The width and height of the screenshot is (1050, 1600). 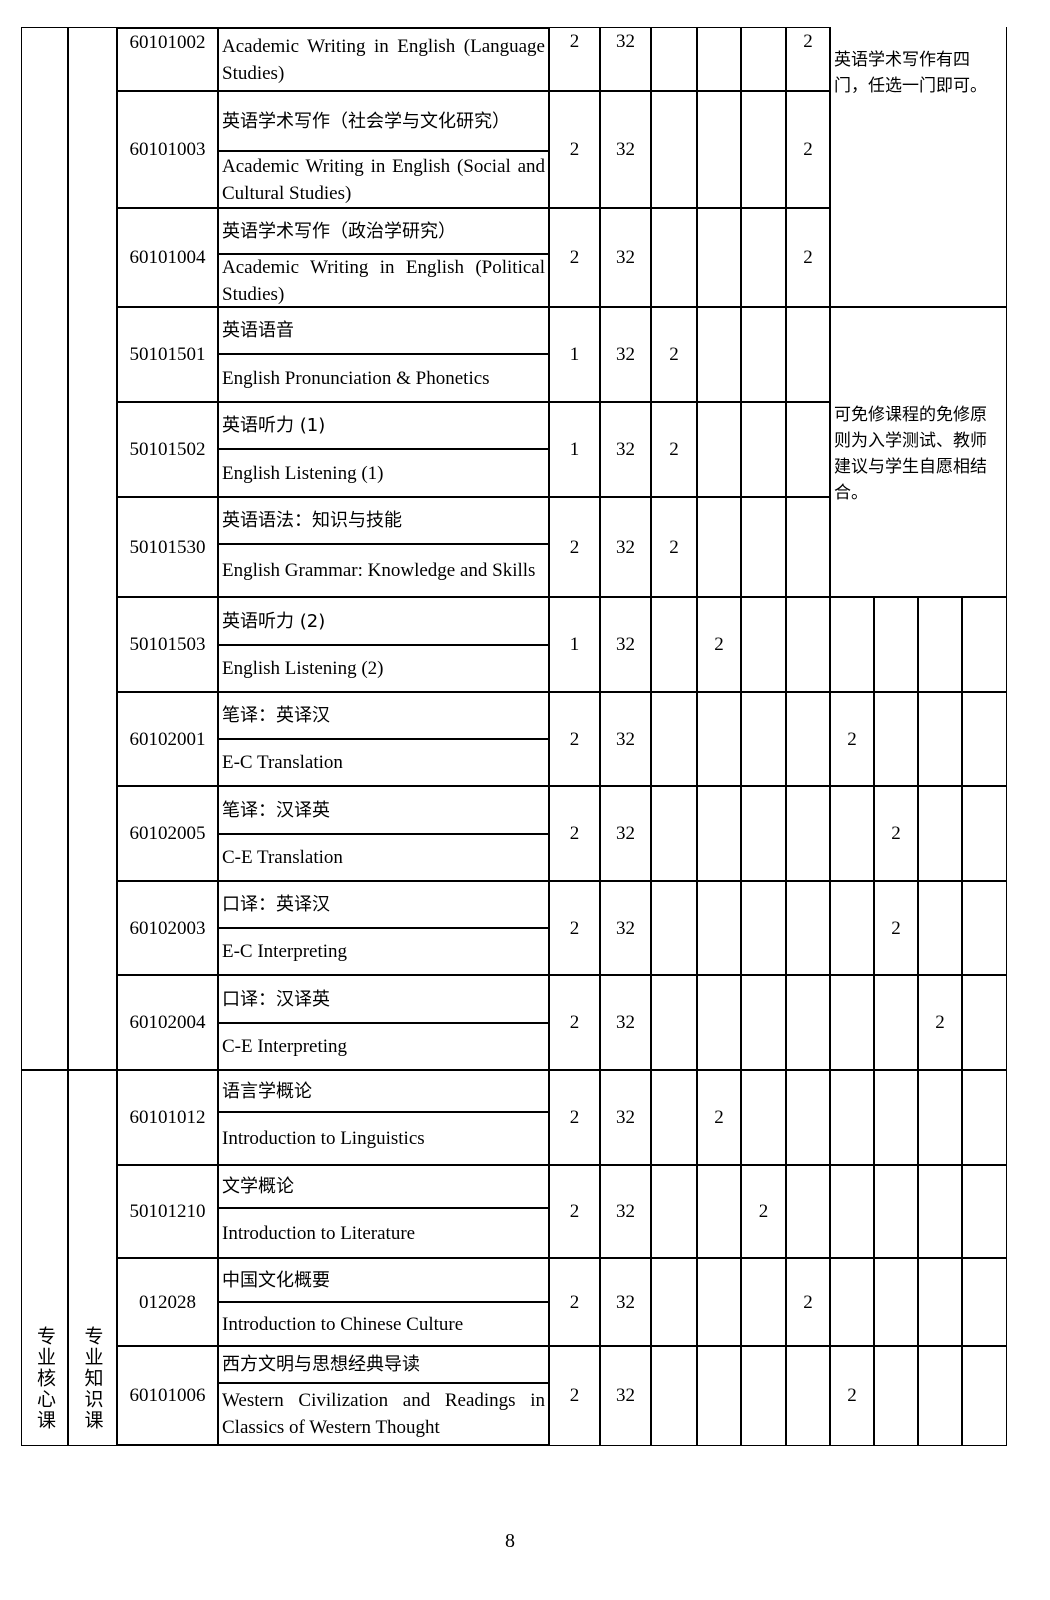 What do you see at coordinates (167, 833) in the screenshot?
I see `course-code: 60102005` at bounding box center [167, 833].